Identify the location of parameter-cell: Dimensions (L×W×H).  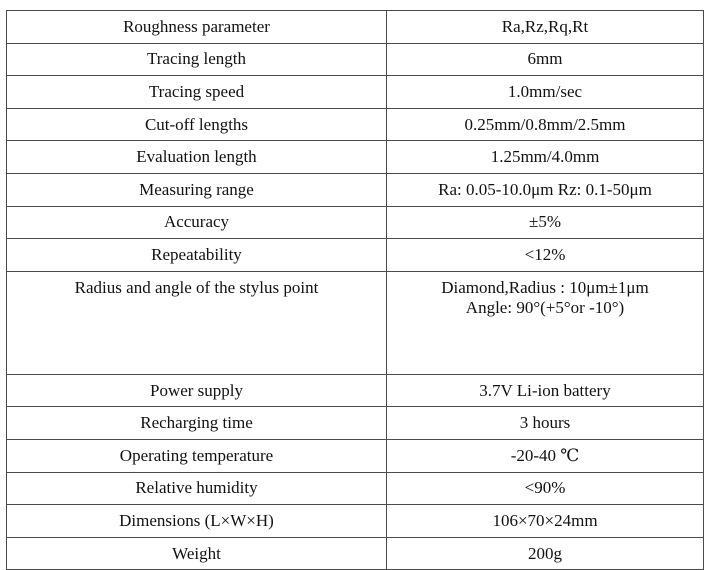
(196, 521).